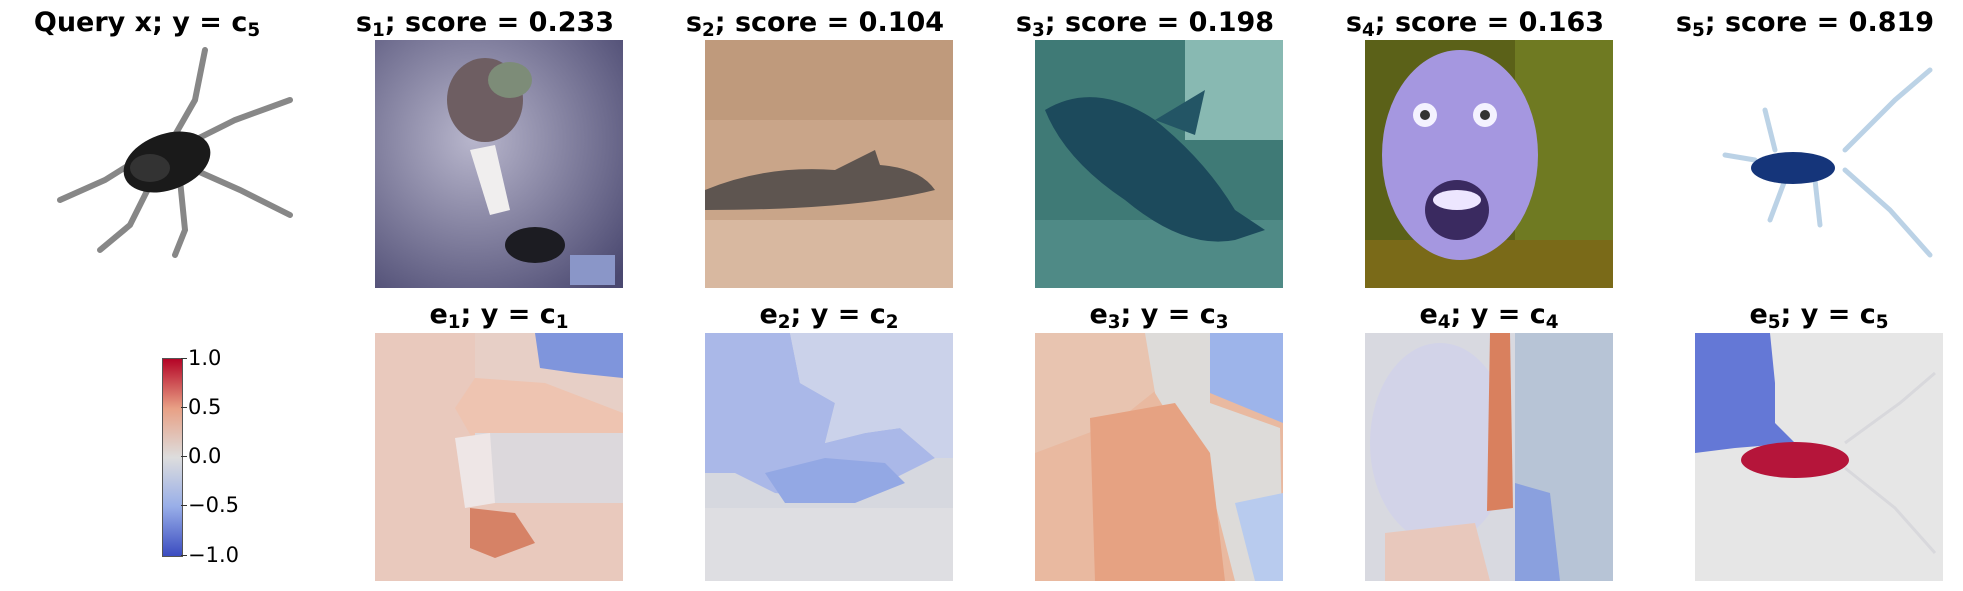 This screenshot has height=591, width=1963. What do you see at coordinates (499, 457) in the screenshot?
I see `explanation-1-heatmap` at bounding box center [499, 457].